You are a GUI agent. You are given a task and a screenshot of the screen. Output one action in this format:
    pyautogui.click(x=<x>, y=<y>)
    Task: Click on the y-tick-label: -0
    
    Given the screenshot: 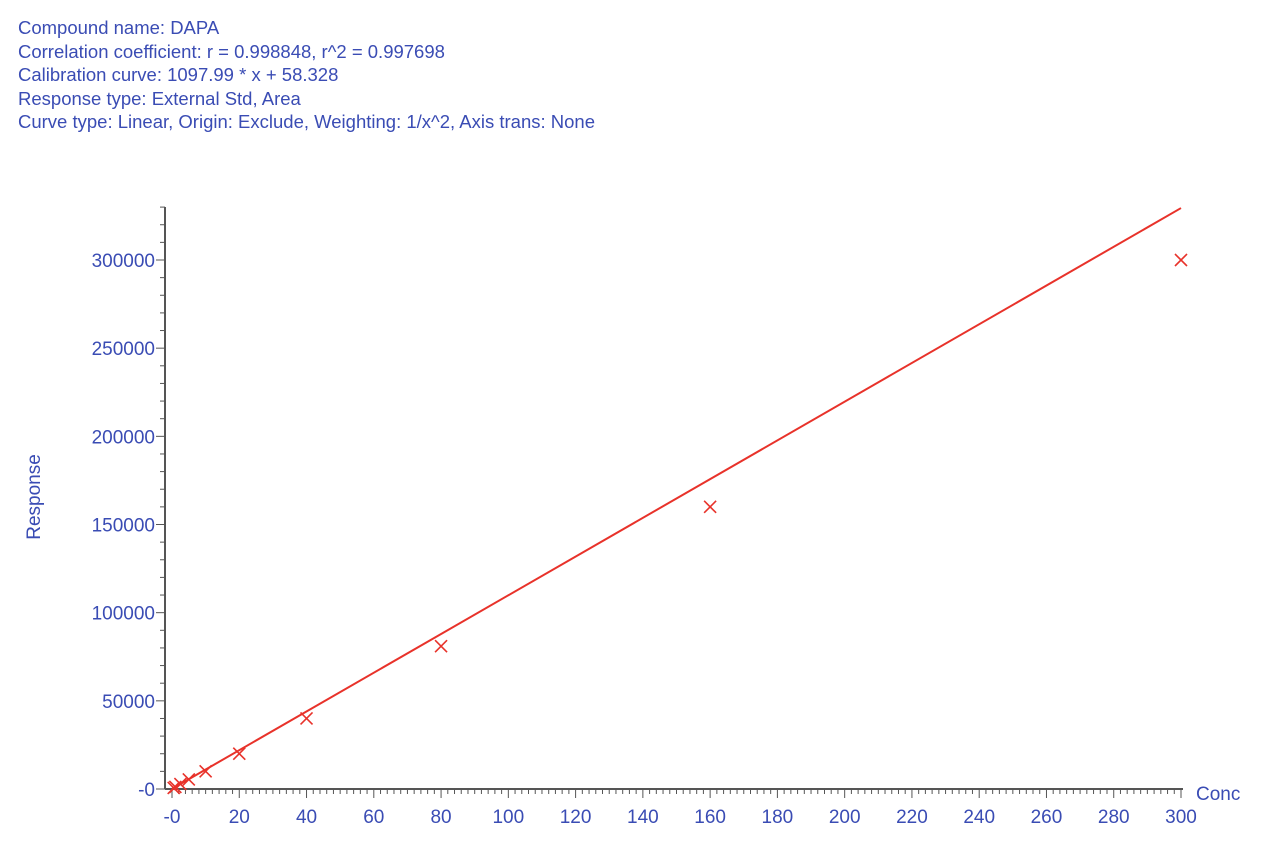 What is the action you would take?
    pyautogui.click(x=146, y=790)
    